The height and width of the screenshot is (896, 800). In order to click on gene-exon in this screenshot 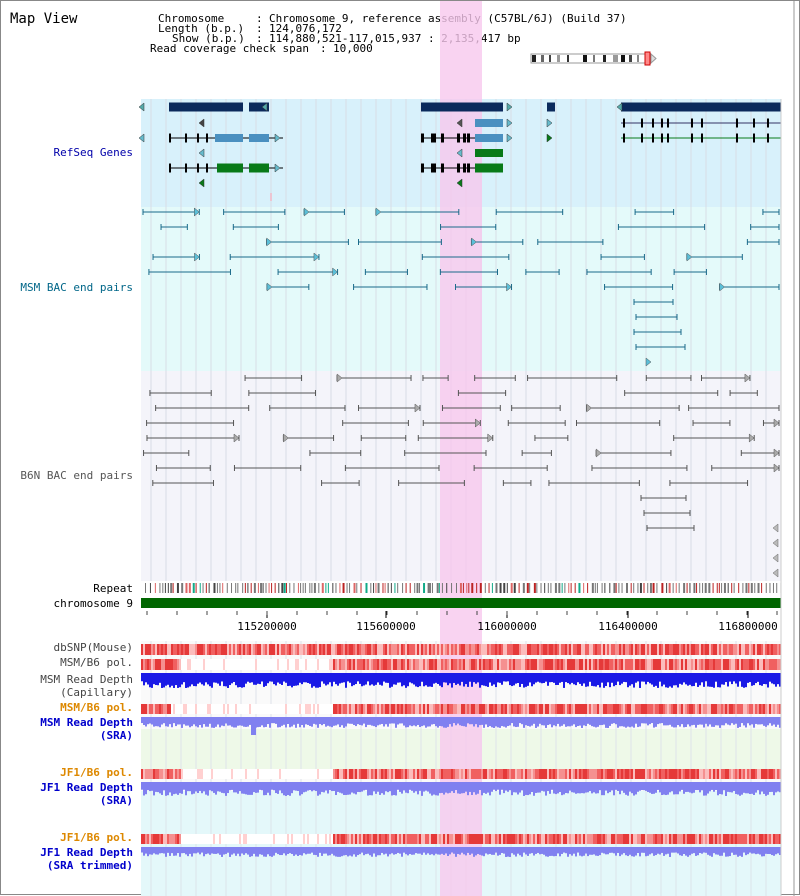, I will do `click(692, 138)`.